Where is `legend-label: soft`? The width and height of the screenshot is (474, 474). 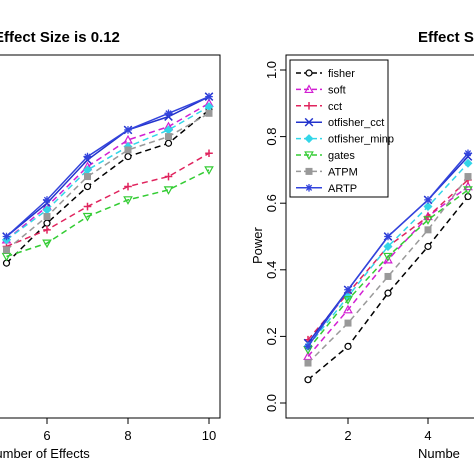
legend-label: soft is located at coordinates (337, 90).